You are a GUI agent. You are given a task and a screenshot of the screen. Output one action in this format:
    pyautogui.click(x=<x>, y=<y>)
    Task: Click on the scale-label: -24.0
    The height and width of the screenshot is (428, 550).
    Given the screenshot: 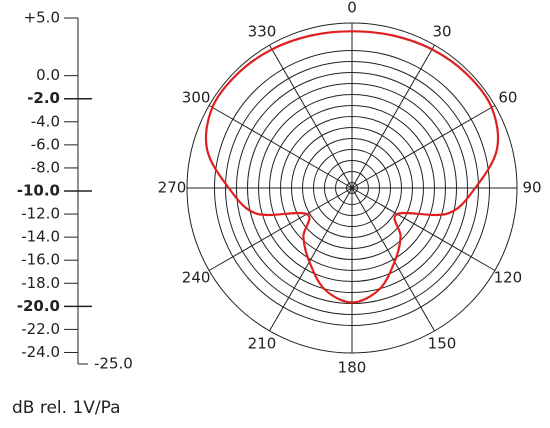 What is the action you would take?
    pyautogui.click(x=40, y=352)
    